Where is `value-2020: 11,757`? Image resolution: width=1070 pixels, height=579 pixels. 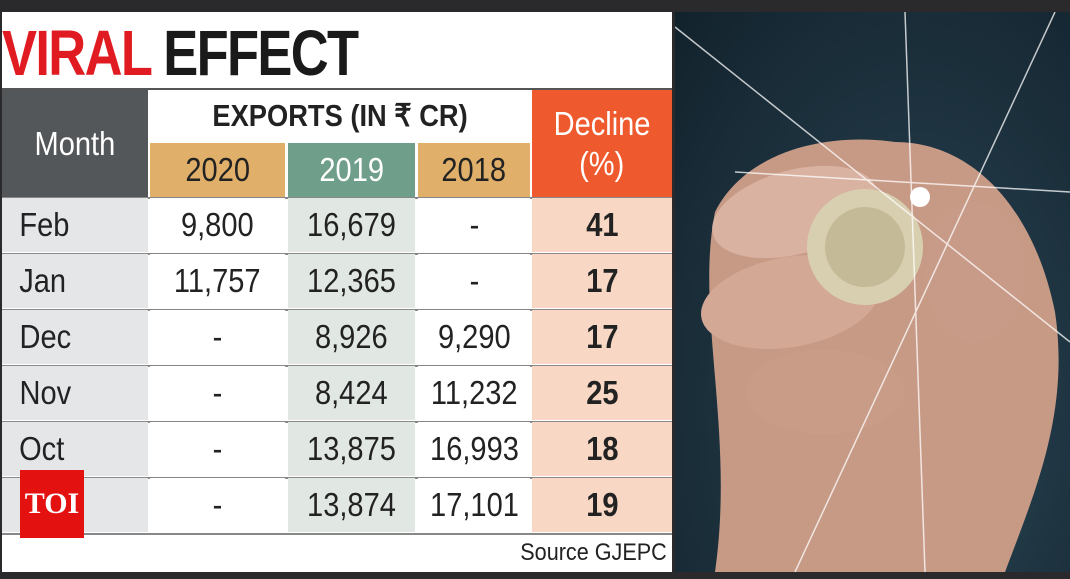
value-2020: 11,757 is located at coordinates (217, 281).